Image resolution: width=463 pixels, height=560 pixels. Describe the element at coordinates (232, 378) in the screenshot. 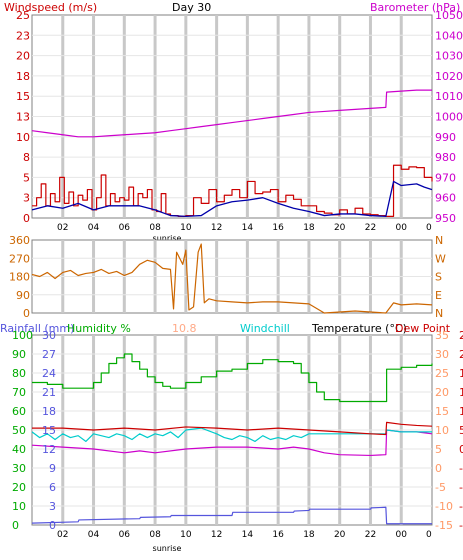

I see `humidity-line` at that location.